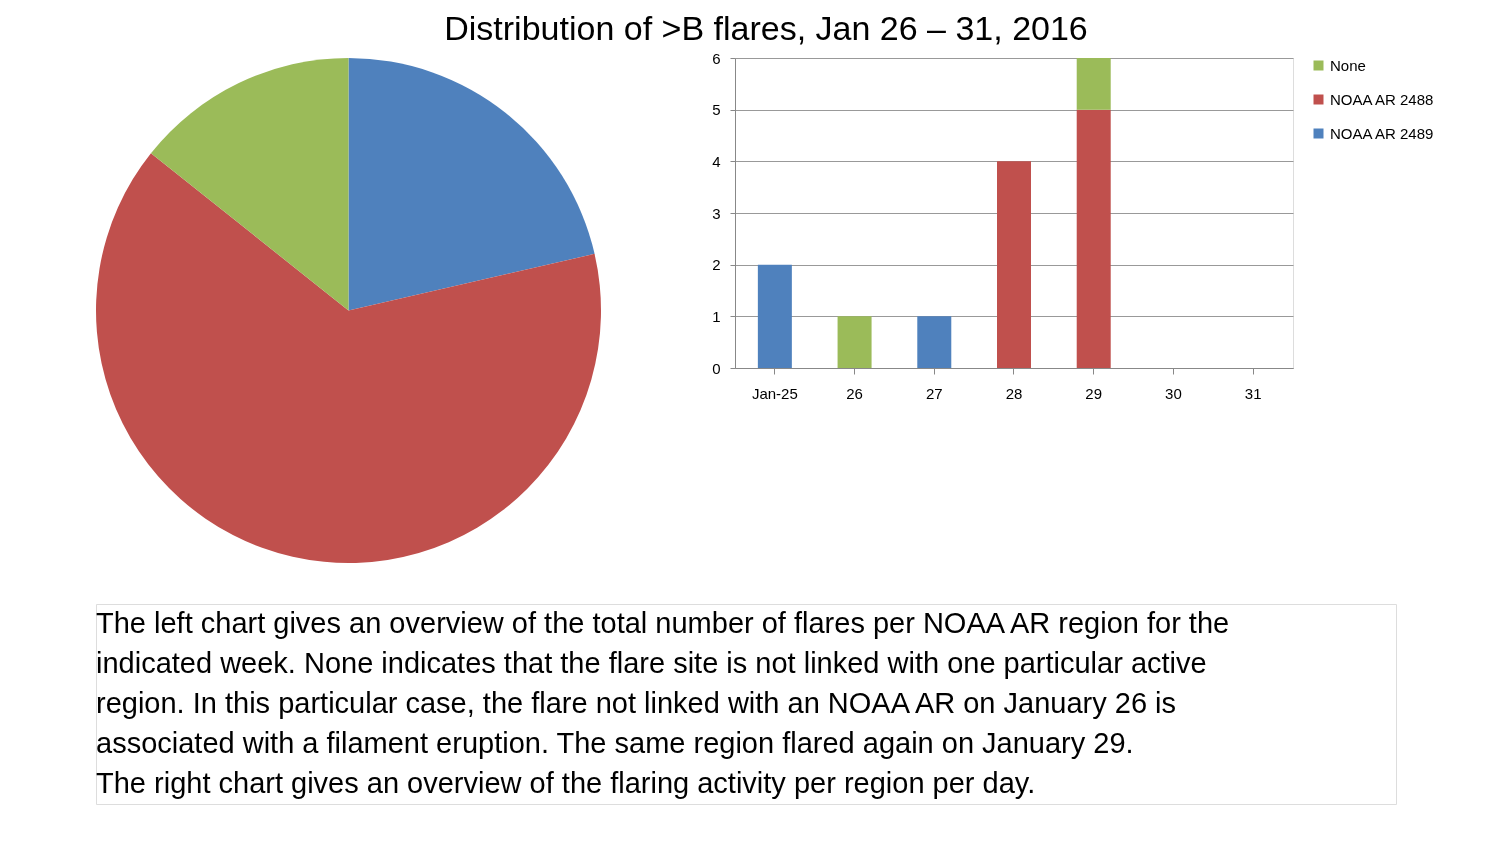 The width and height of the screenshot is (1509, 861). I want to click on text: Distribution of >B flares, Jan 26 – 31, 2016, so click(766, 27).